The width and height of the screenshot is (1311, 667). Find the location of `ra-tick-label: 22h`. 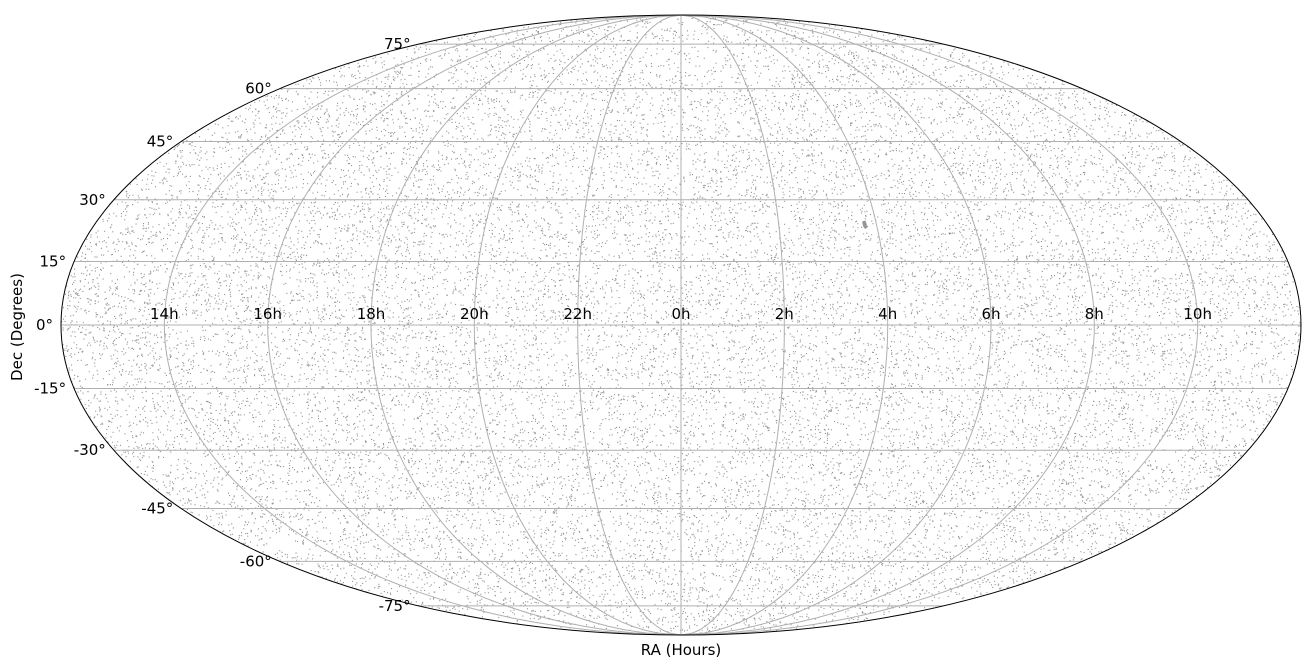

ra-tick-label: 22h is located at coordinates (577, 314).